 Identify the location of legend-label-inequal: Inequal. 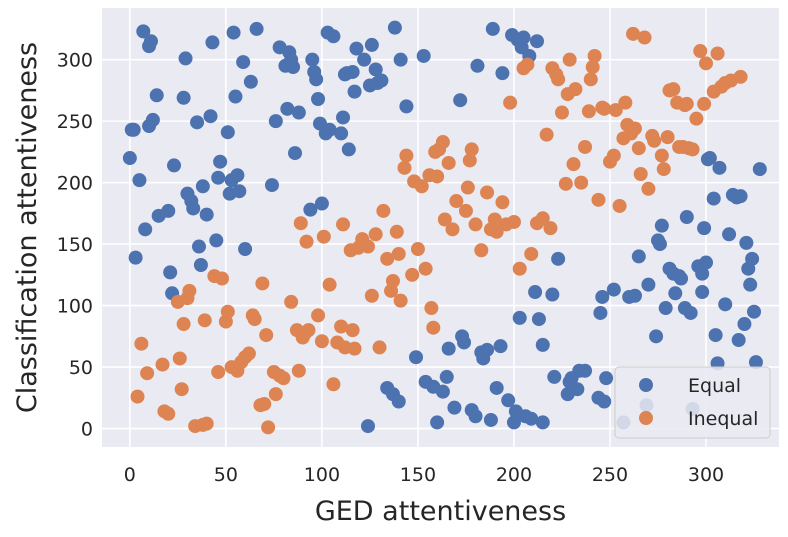
(723, 419).